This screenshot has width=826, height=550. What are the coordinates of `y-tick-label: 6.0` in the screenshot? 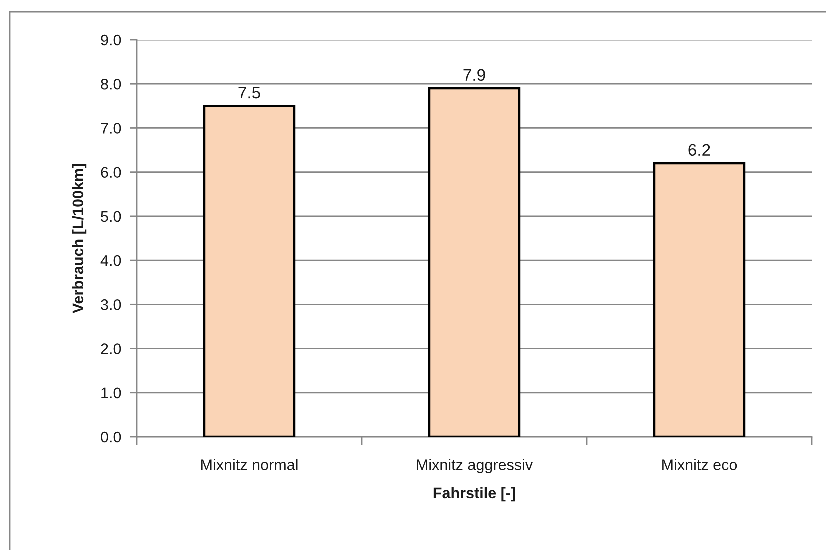 It's located at (111, 172).